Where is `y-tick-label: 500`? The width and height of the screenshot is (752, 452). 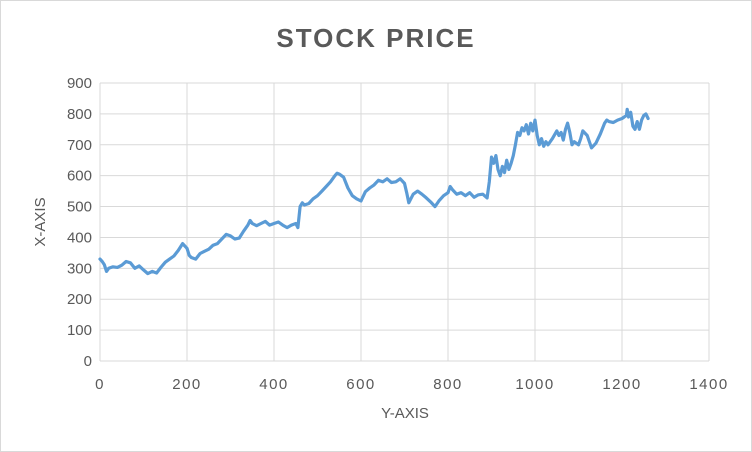
y-tick-label: 500 is located at coordinates (79, 207).